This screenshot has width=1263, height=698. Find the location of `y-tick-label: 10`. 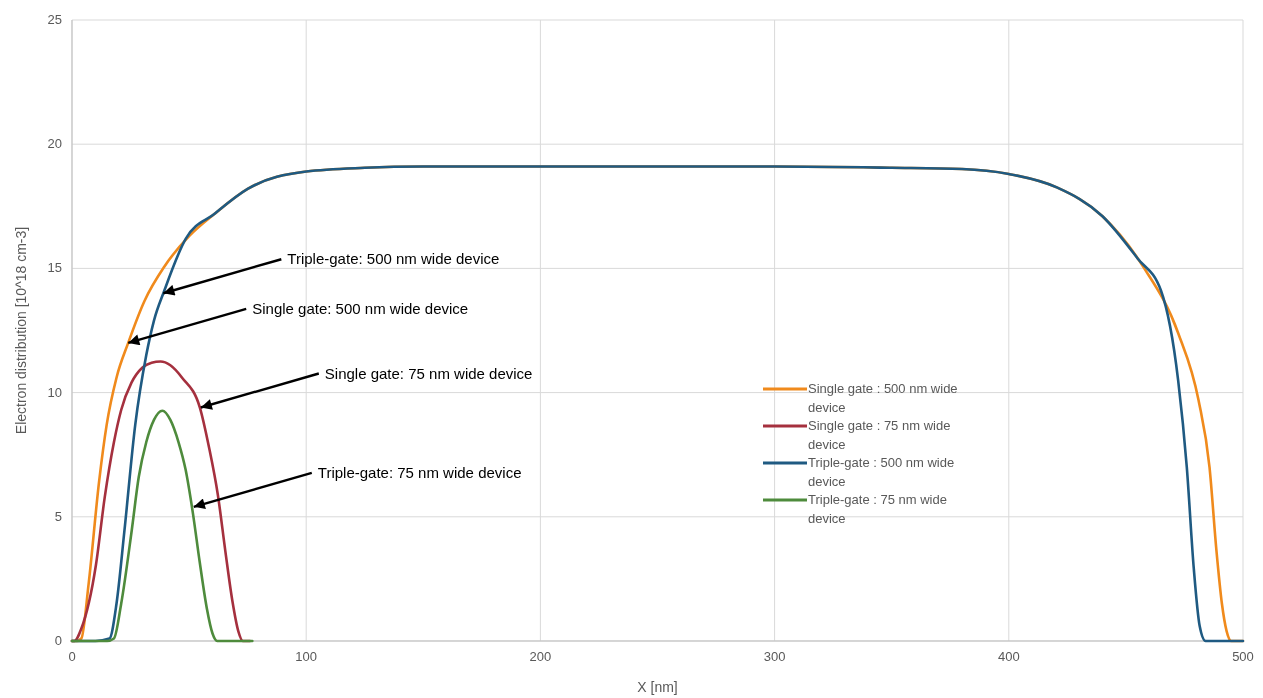

y-tick-label: 10 is located at coordinates (54, 392).